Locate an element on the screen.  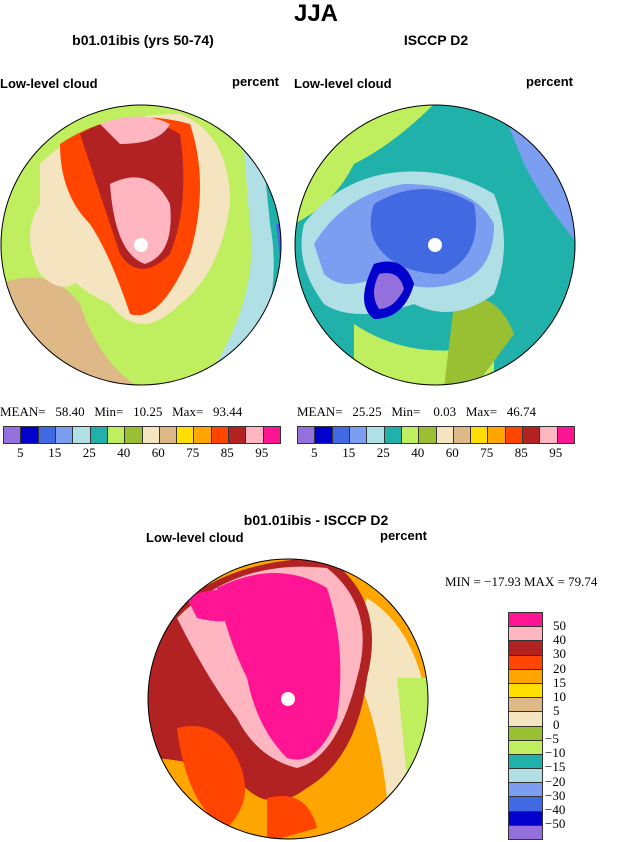
panel1-colorbar is located at coordinates (142, 435).